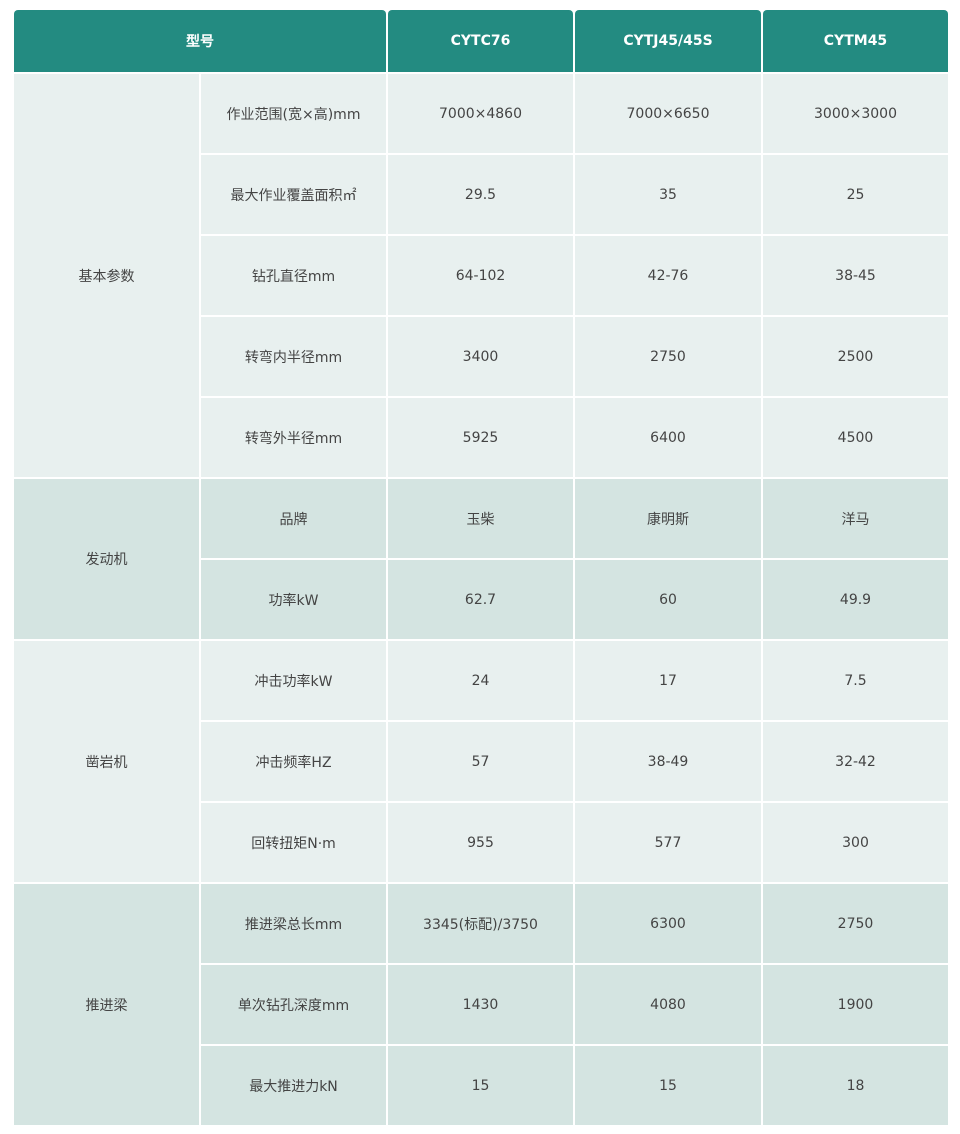  I want to click on param-value: 4080, so click(668, 1004).